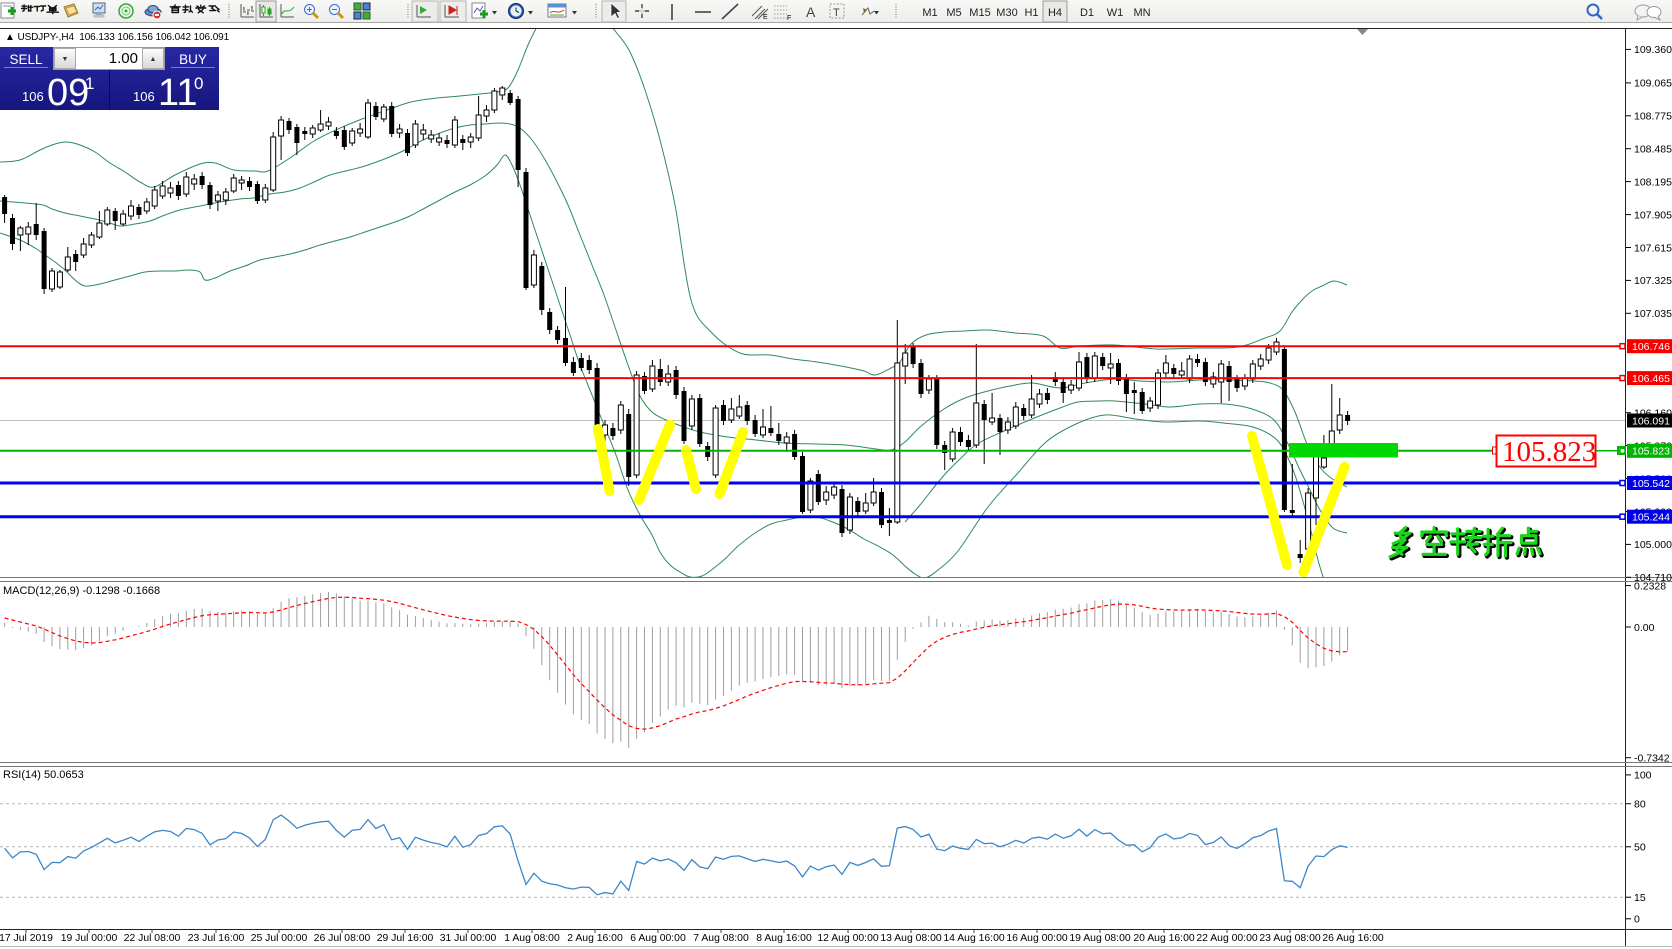  Describe the element at coordinates (1226, 938) in the screenshot. I see `svg-text: 22 Aug 00:00` at that location.